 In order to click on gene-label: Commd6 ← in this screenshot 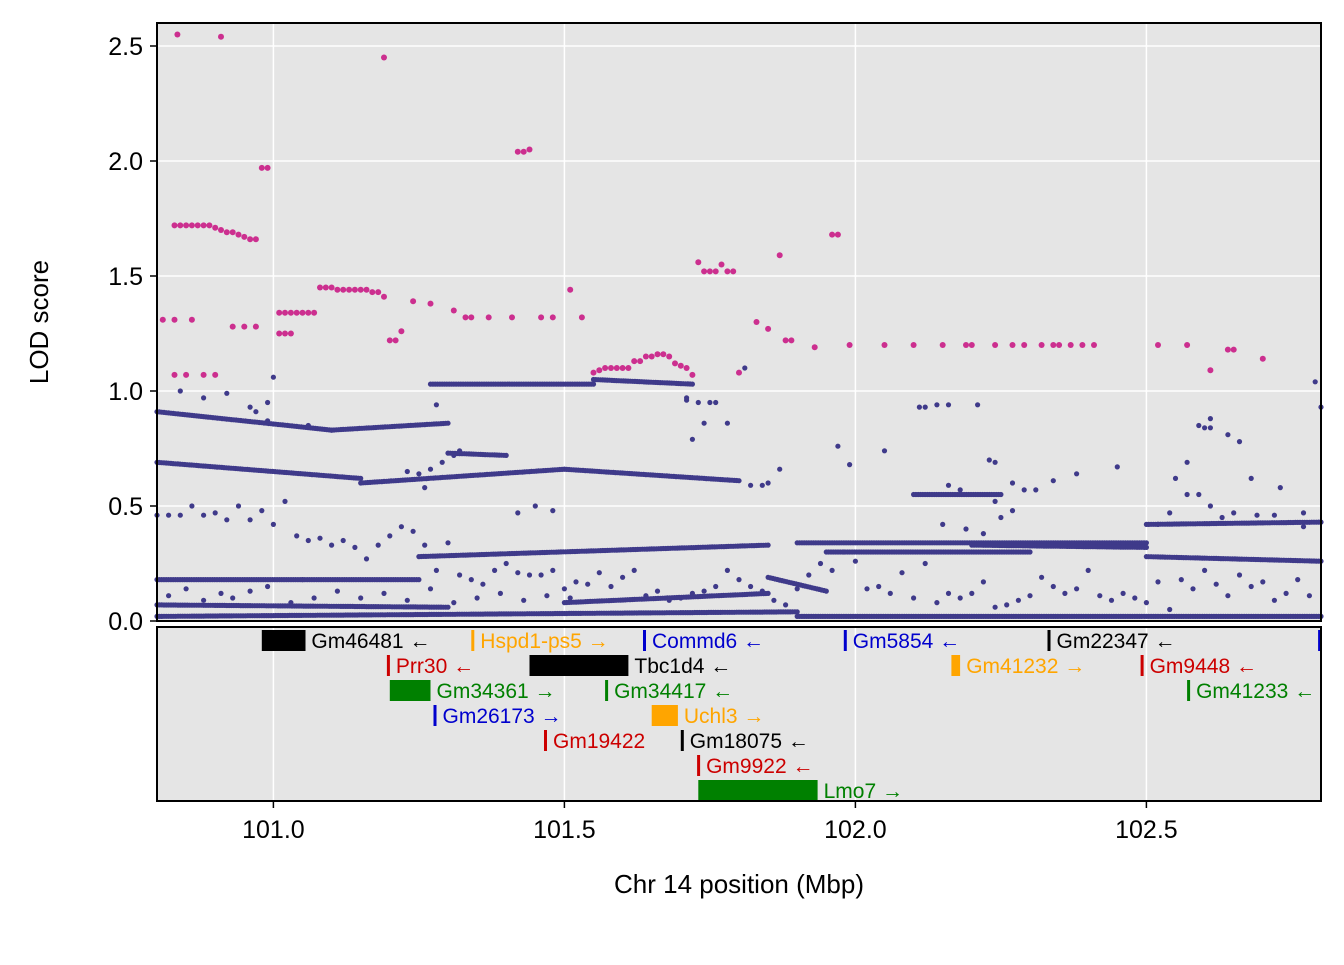, I will do `click(708, 641)`.